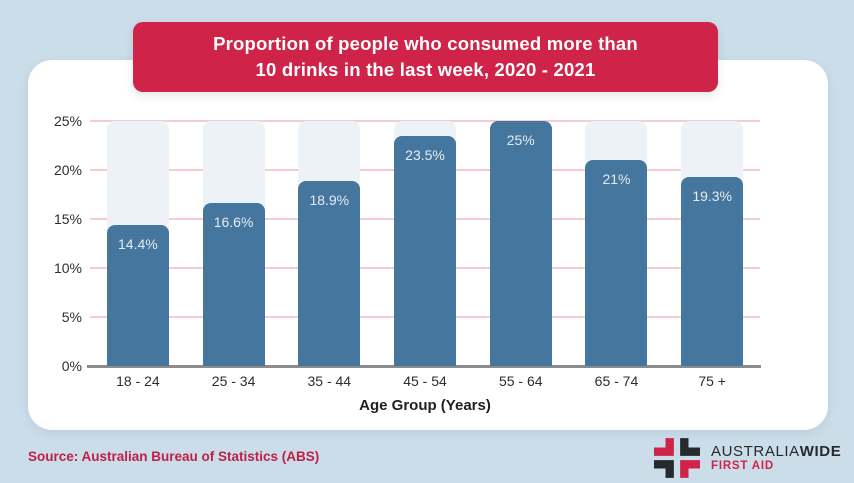 The width and height of the screenshot is (854, 483). I want to click on brand-logo: AUSTRALIAWIDE FIRST AID, so click(747, 458).